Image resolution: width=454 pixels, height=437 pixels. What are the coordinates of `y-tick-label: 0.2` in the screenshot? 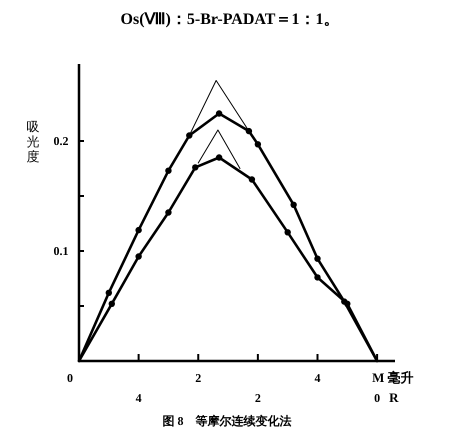 It's located at (61, 141).